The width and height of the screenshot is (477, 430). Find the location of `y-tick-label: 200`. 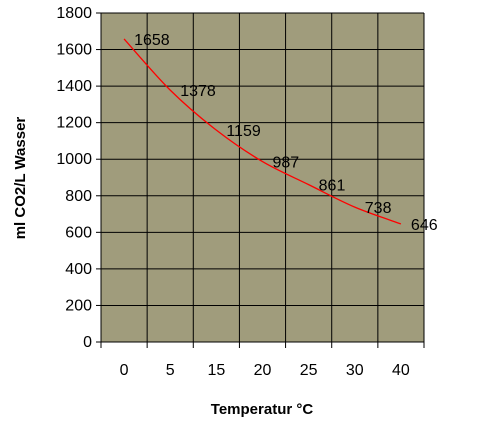

y-tick-label: 200 is located at coordinates (78, 305).